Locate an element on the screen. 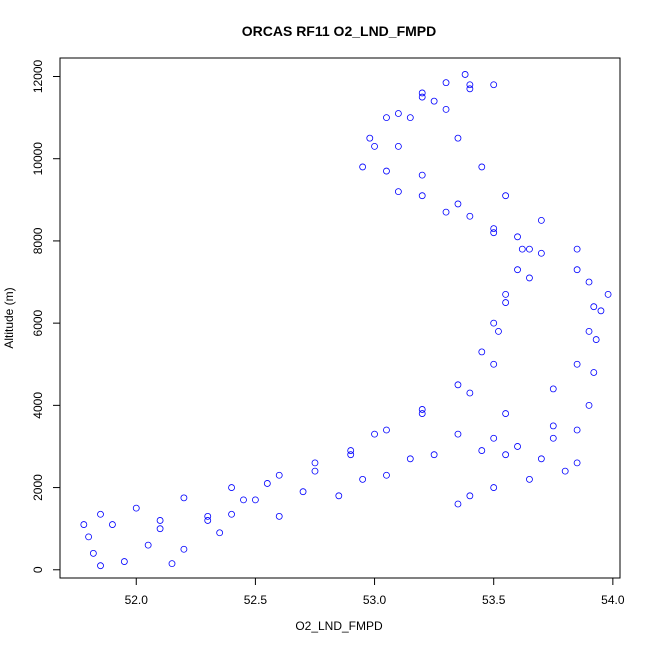 The height and width of the screenshot is (650, 650). x-axis: 52.0 52.5 53.0 53.5 54.0 is located at coordinates (375, 592).